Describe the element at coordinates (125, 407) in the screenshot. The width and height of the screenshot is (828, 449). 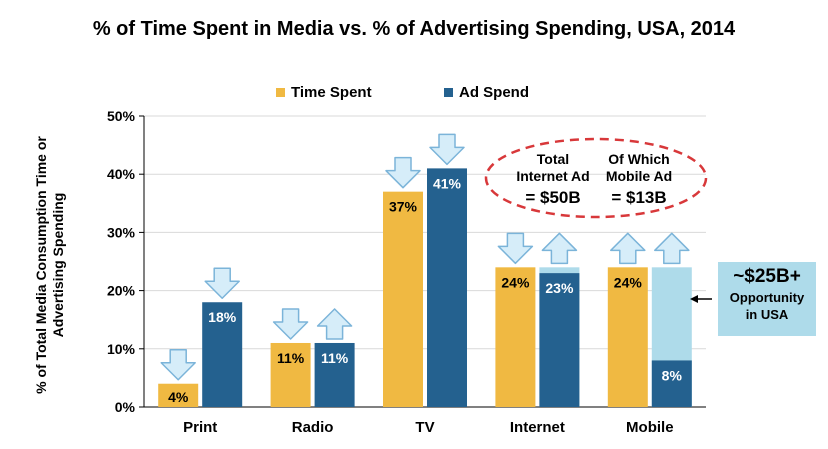
I see `y-tick-label: 0%` at that location.